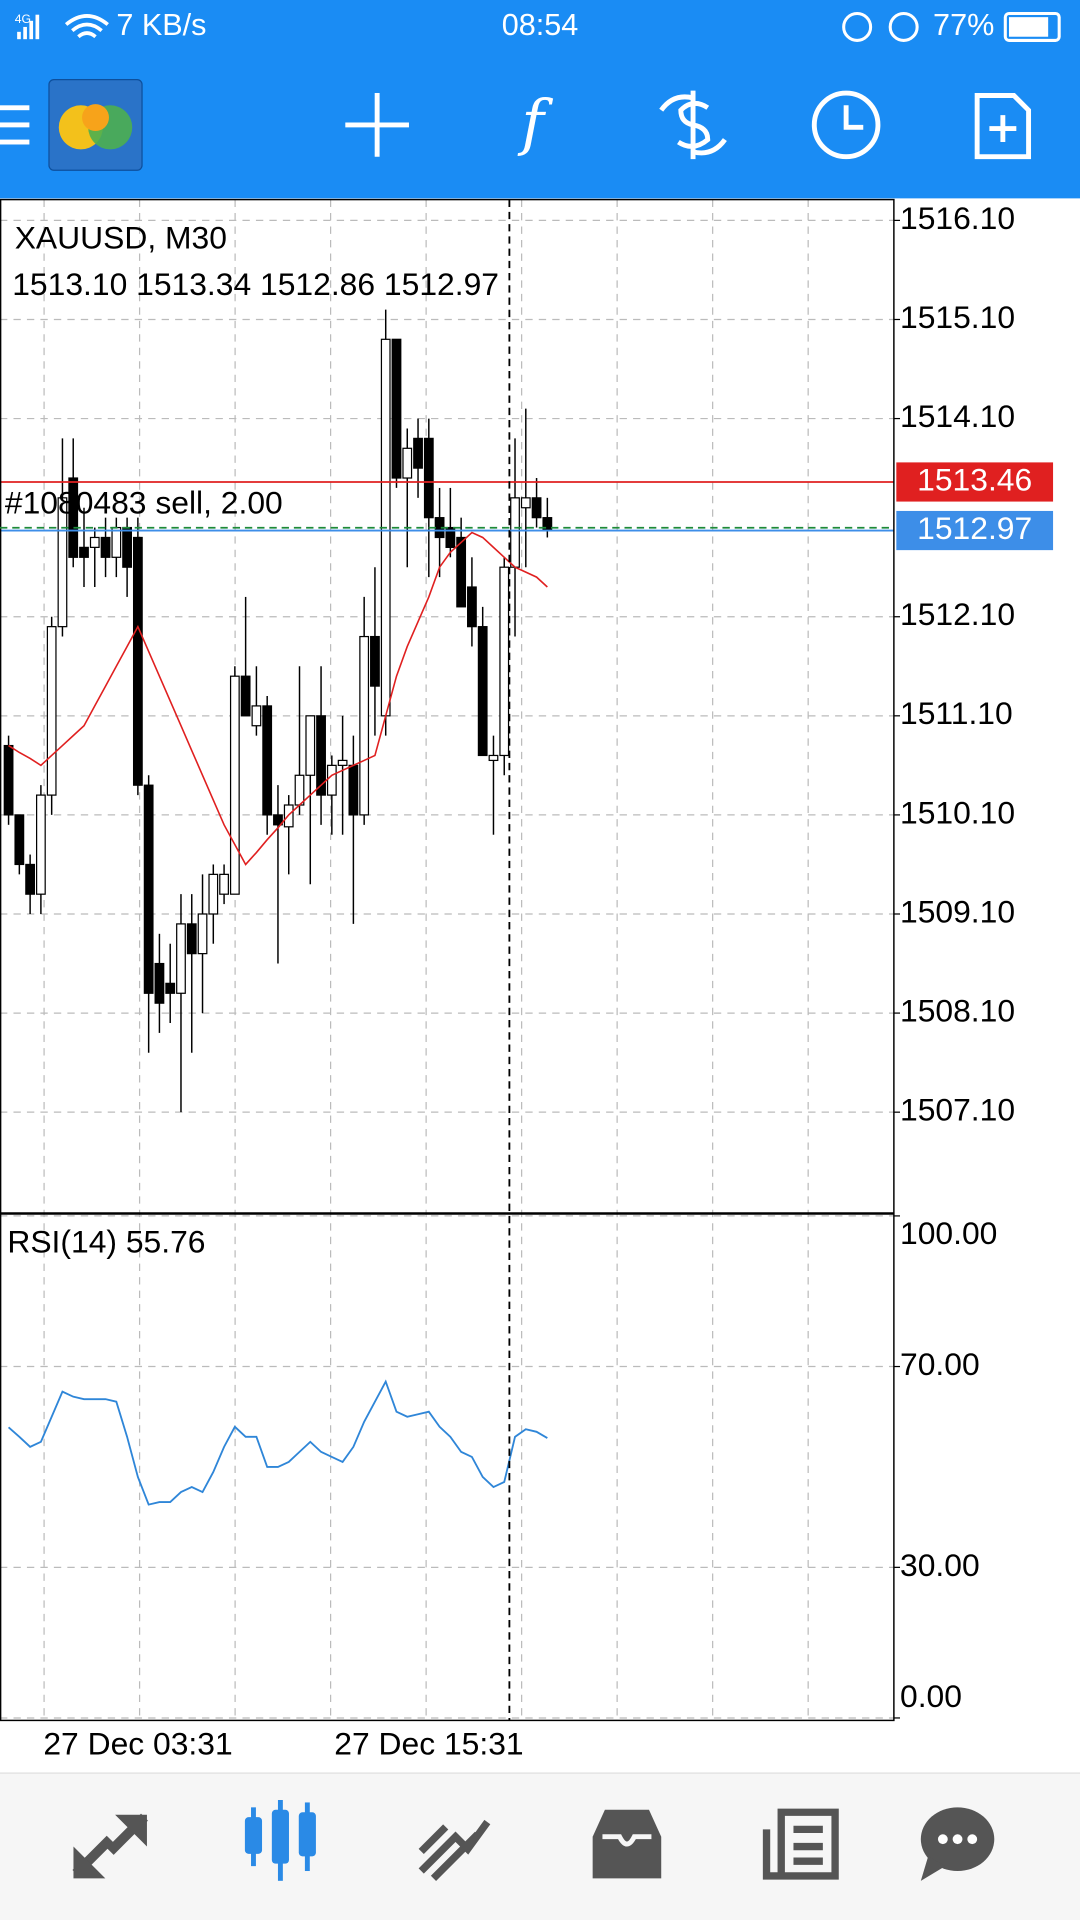  What do you see at coordinates (957, 317) in the screenshot?
I see `y-tick-label: 1515.10` at bounding box center [957, 317].